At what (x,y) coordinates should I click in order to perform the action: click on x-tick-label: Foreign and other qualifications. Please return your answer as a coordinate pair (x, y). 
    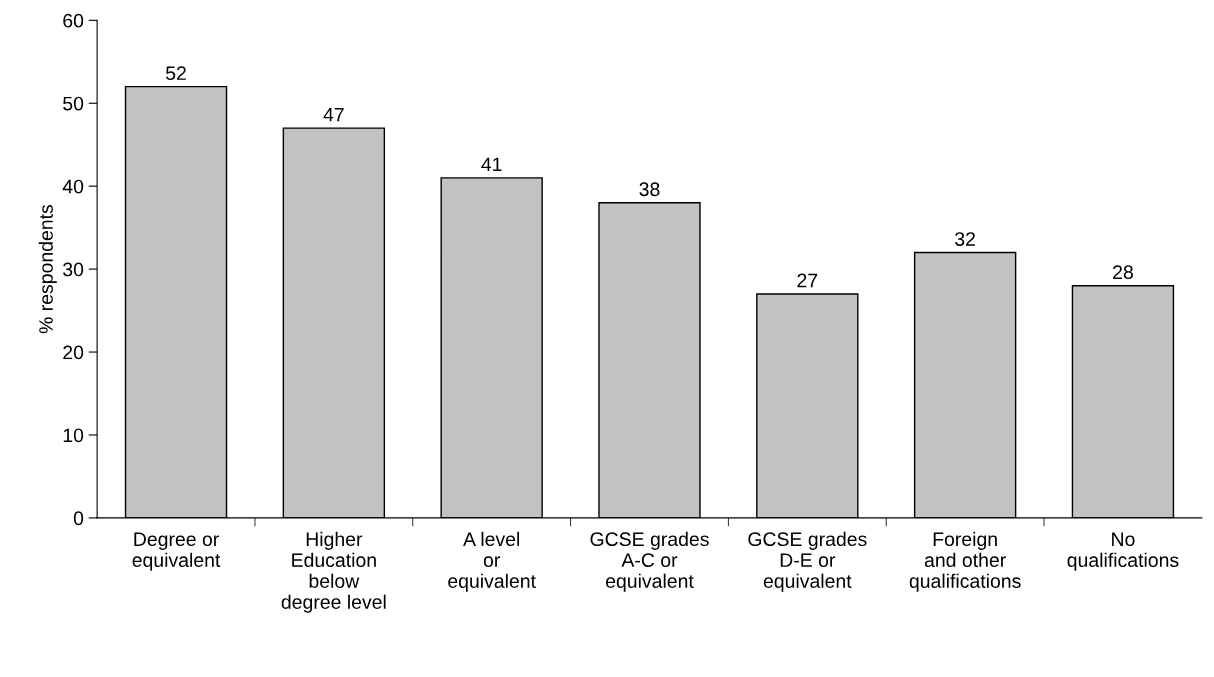
    Looking at the image, I should click on (965, 561).